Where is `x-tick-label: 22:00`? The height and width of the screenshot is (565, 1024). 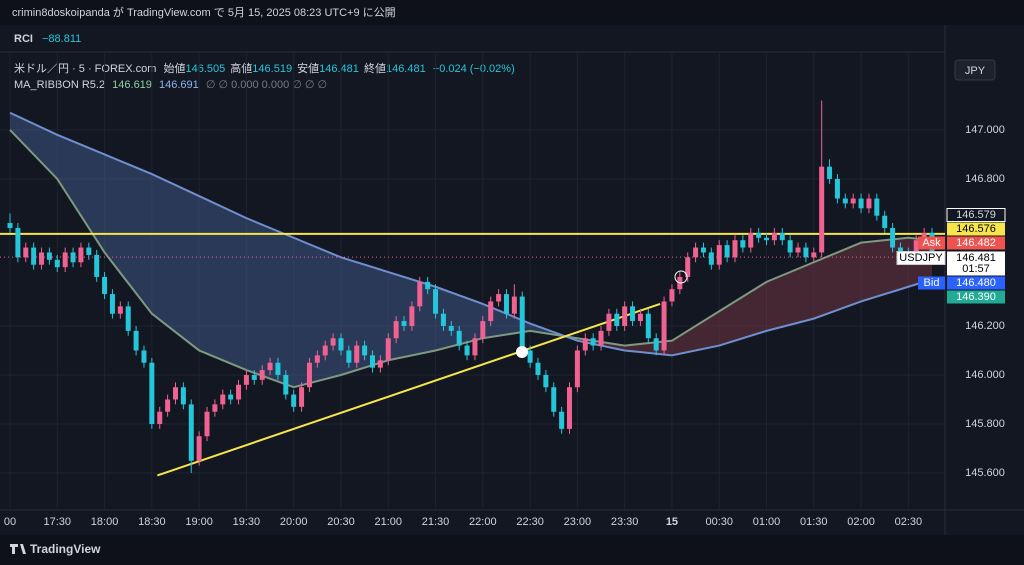
x-tick-label: 22:00 is located at coordinates (483, 522).